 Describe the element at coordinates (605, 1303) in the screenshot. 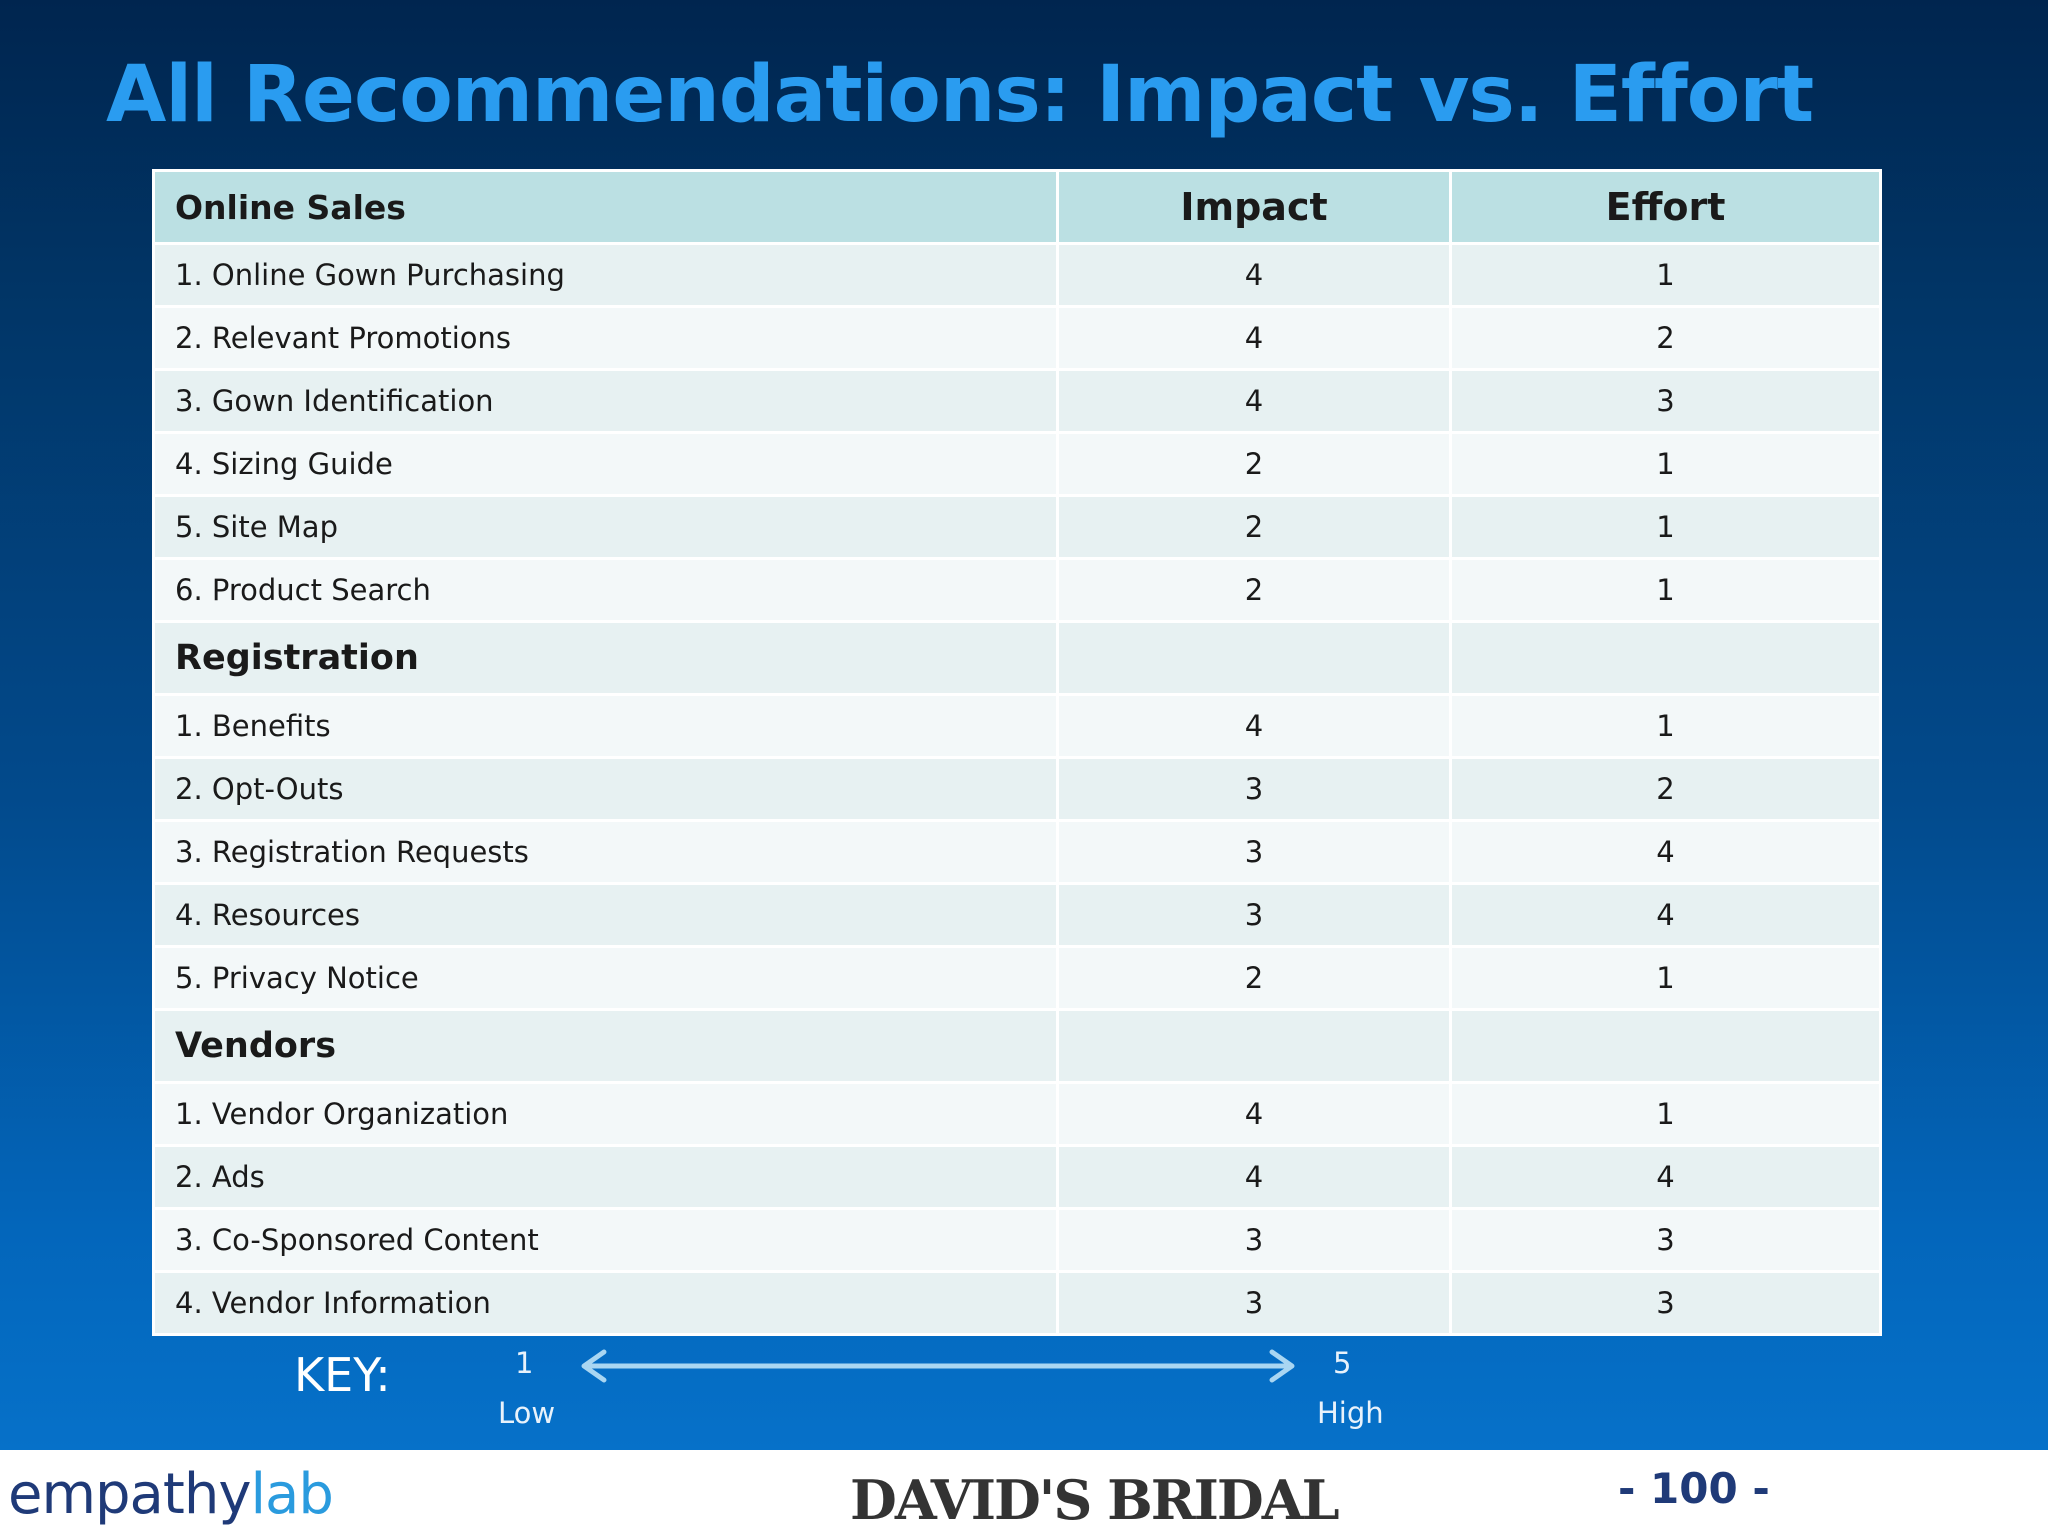

I see `row-label: 4. Vendor Information` at that location.